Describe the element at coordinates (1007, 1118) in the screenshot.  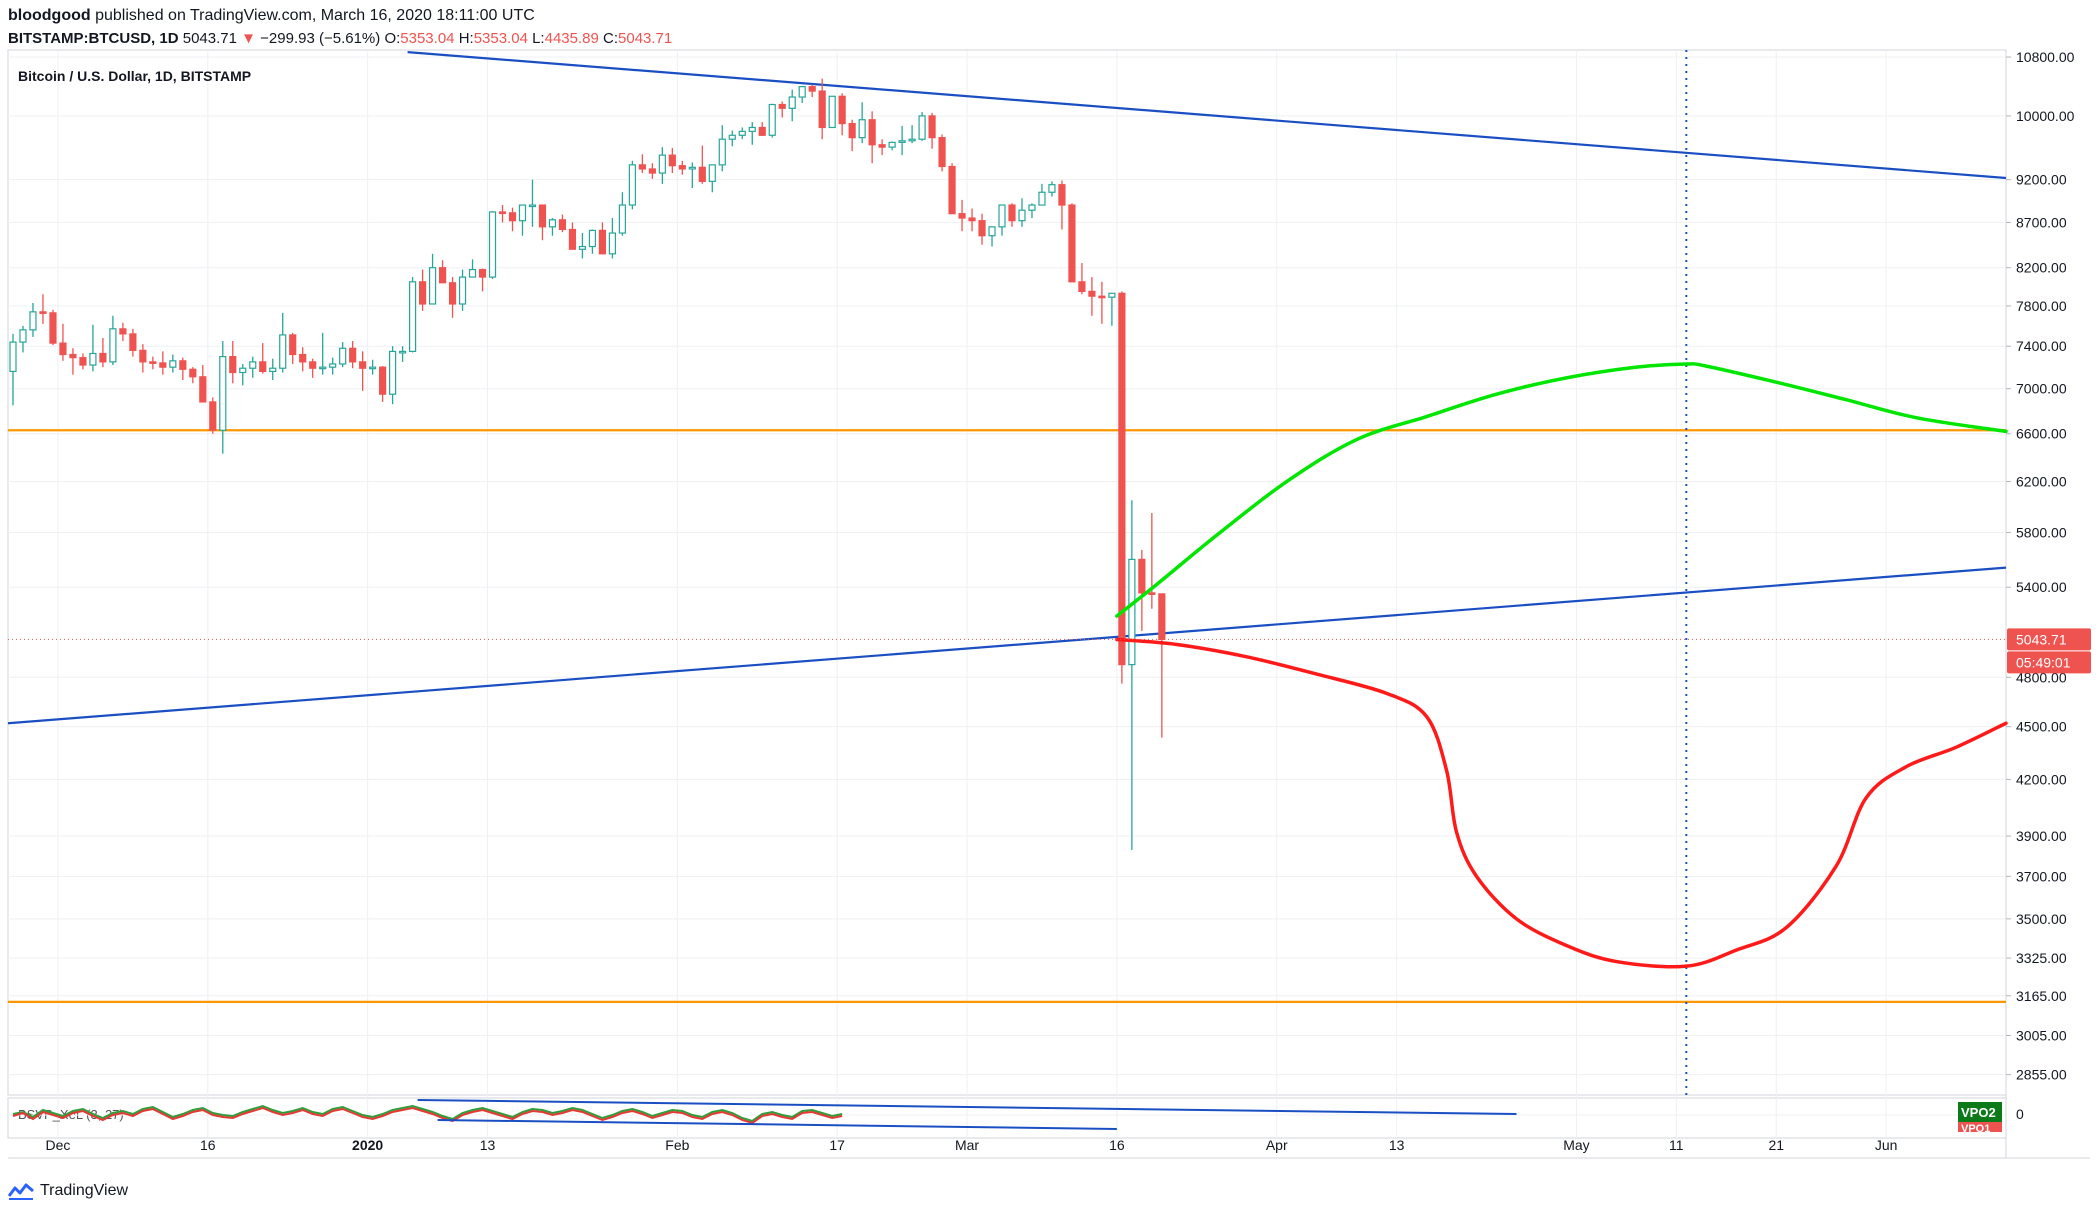
I see `oscillator-pane` at that location.